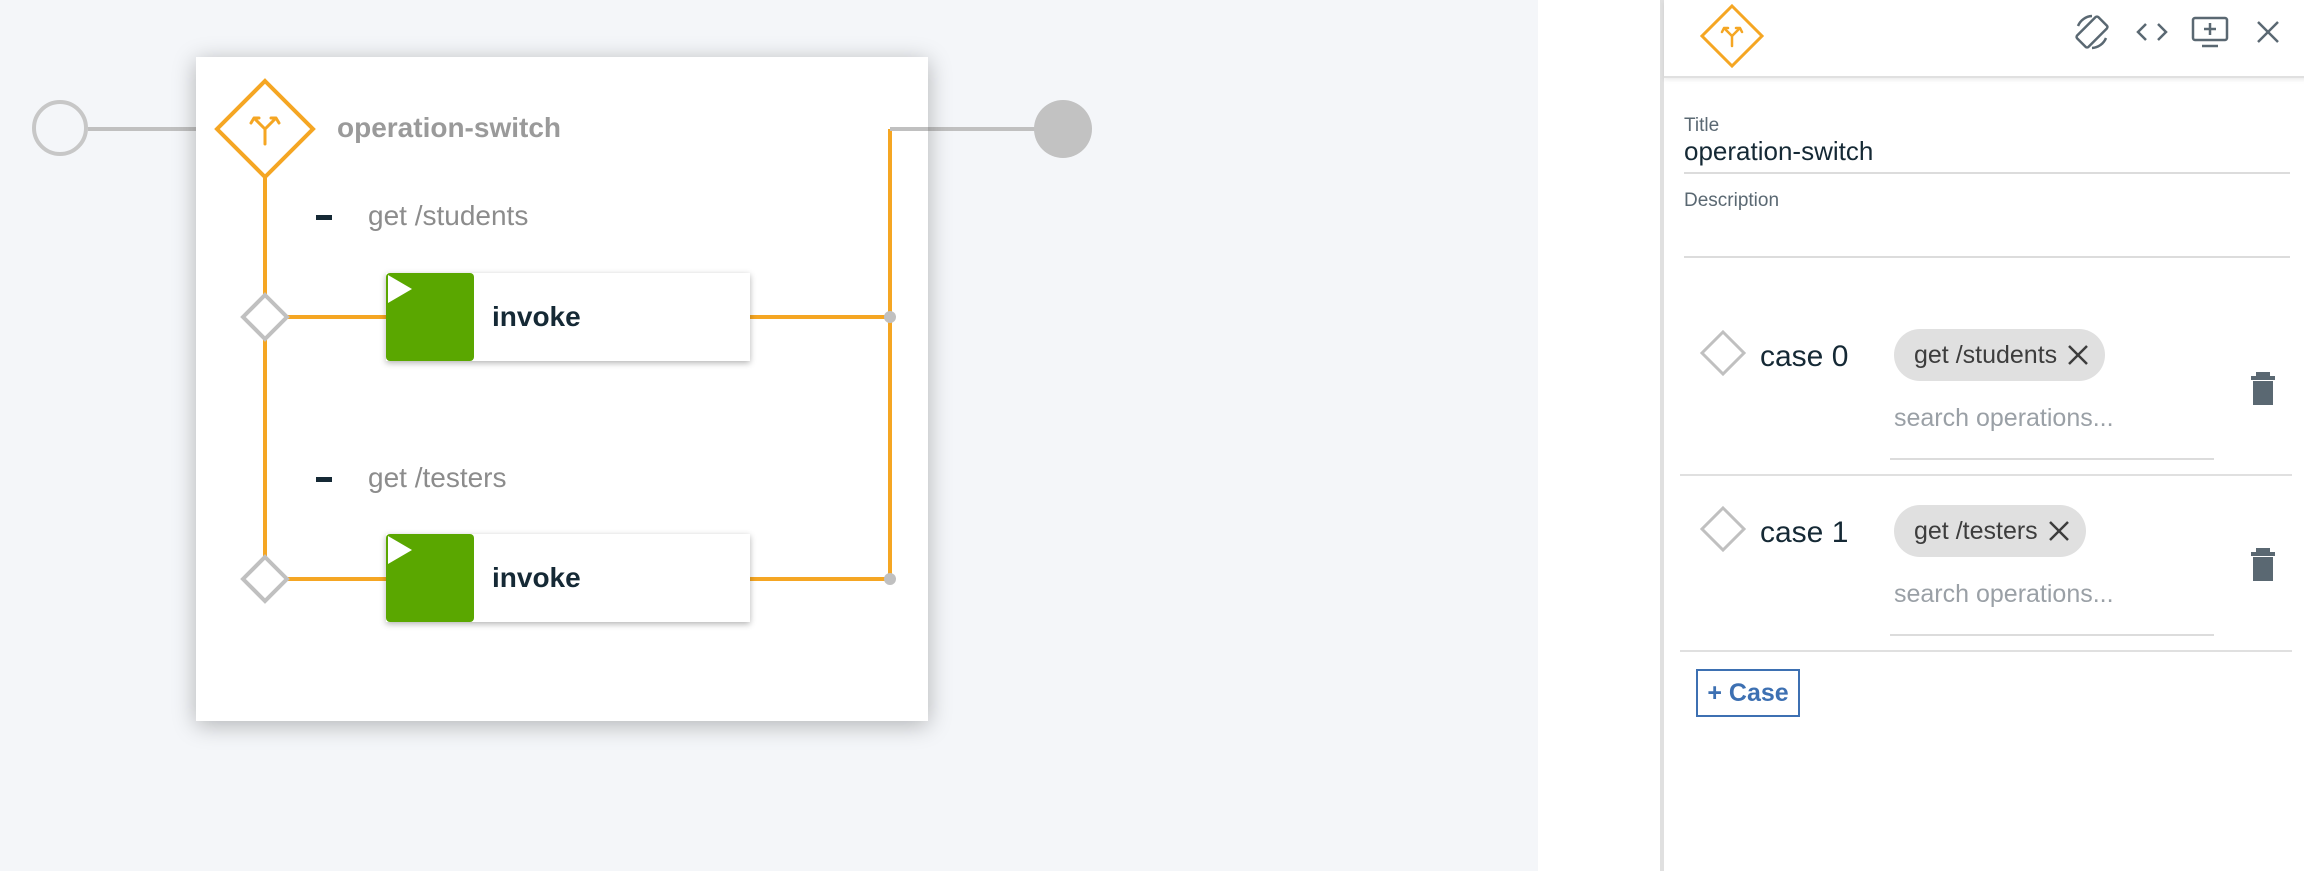  I want to click on switch-node-title: operation-switch, so click(449, 127).